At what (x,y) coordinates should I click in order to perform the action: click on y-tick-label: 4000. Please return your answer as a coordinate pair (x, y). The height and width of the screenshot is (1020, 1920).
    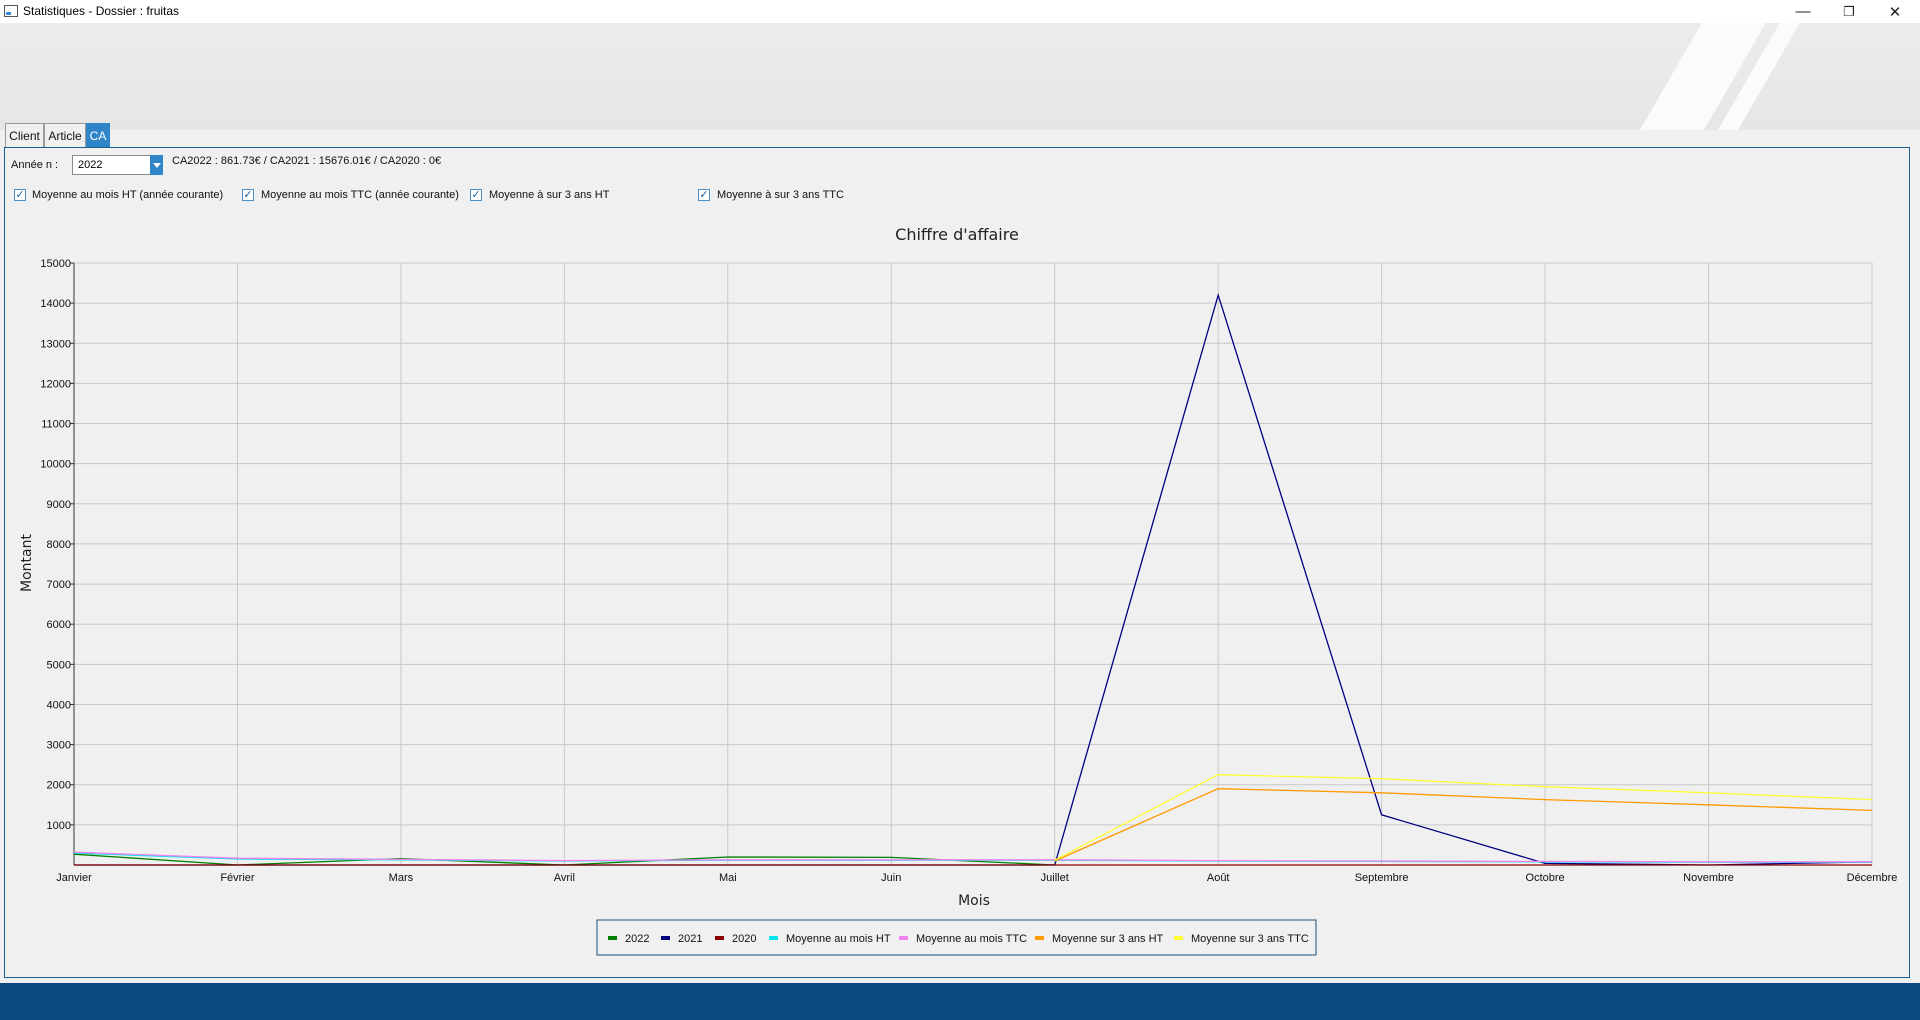
    Looking at the image, I should click on (59, 705).